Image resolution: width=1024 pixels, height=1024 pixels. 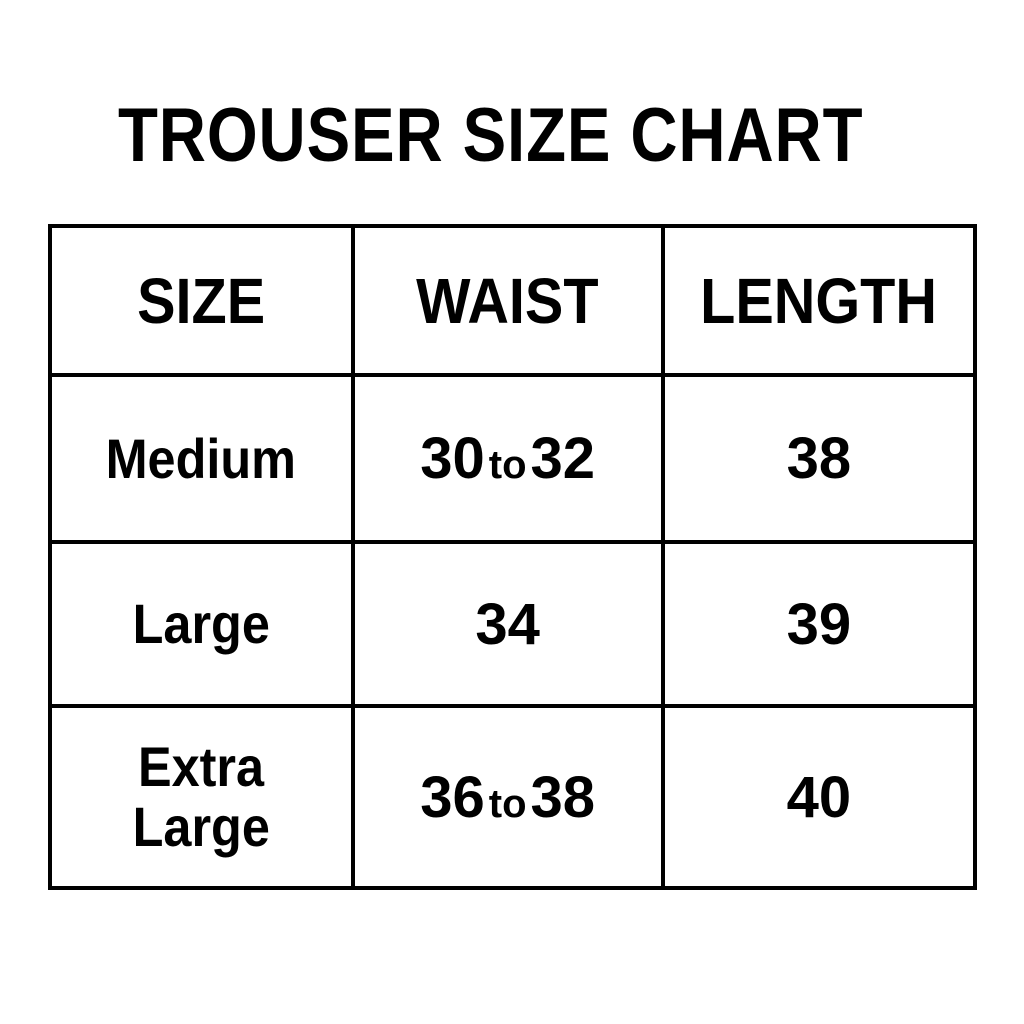 I want to click on waist-cell: 30 to32, so click(x=507, y=458).